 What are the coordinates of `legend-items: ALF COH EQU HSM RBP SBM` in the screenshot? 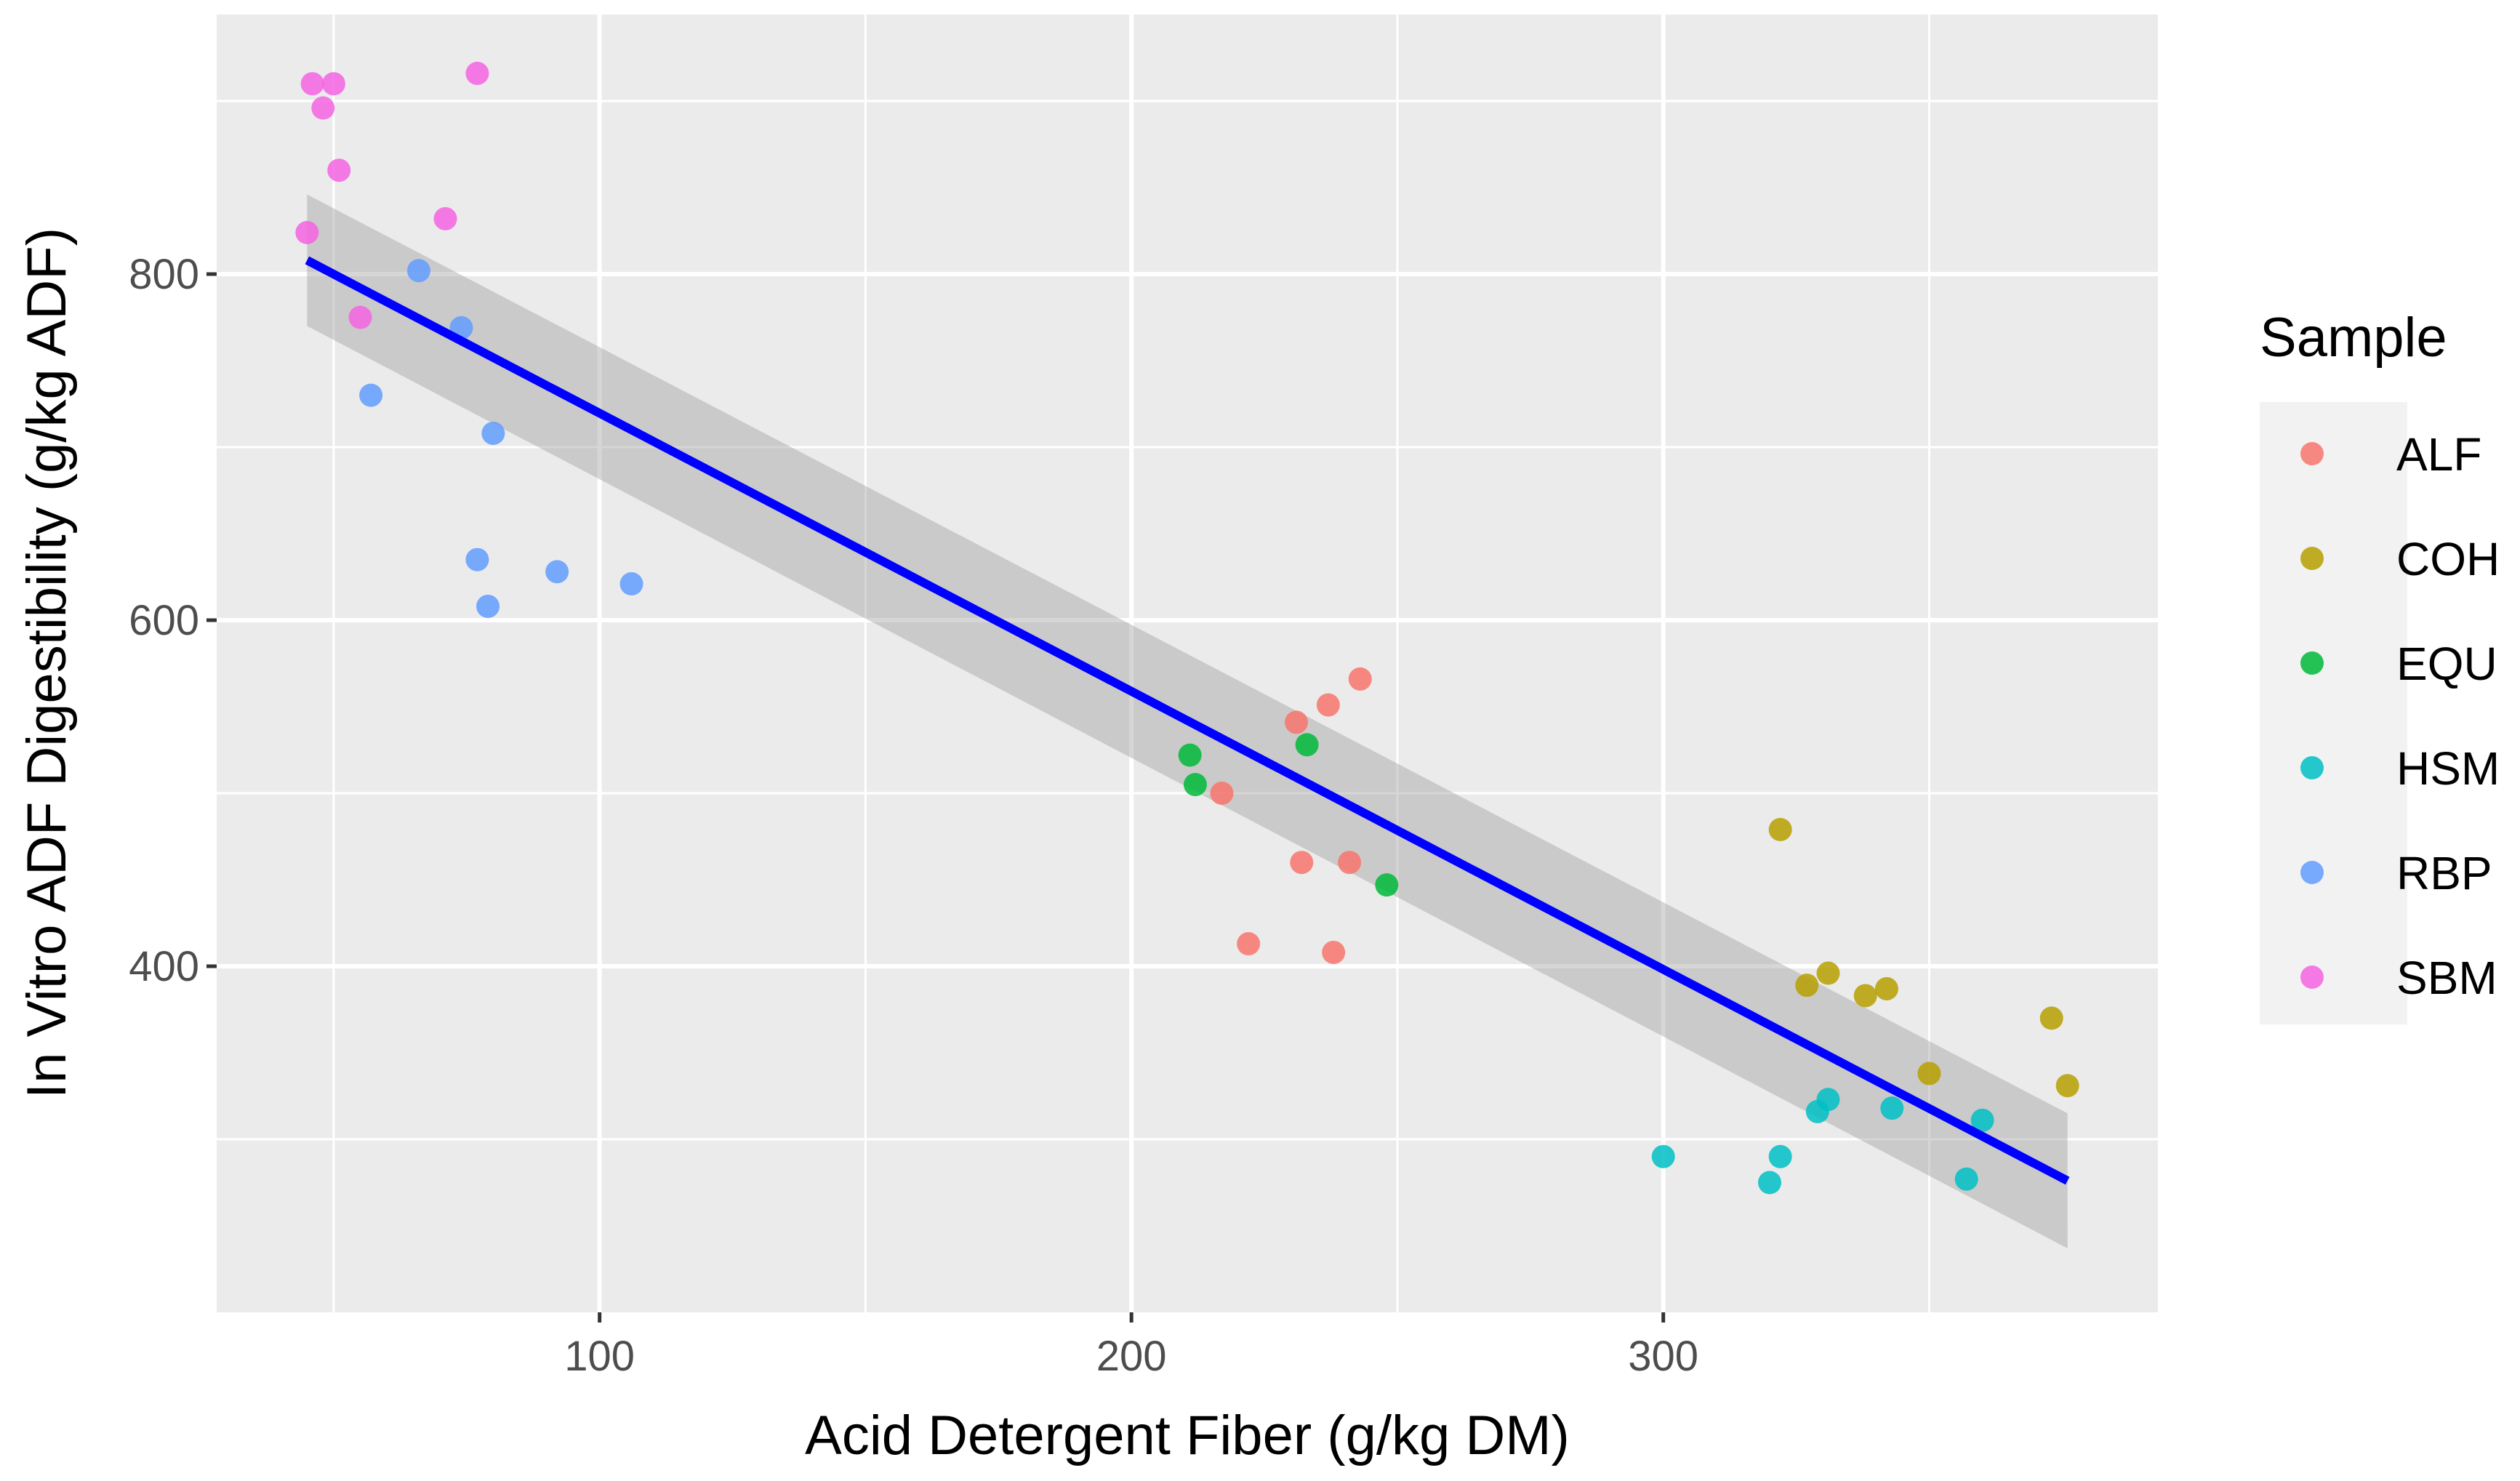 It's located at (2400, 716).